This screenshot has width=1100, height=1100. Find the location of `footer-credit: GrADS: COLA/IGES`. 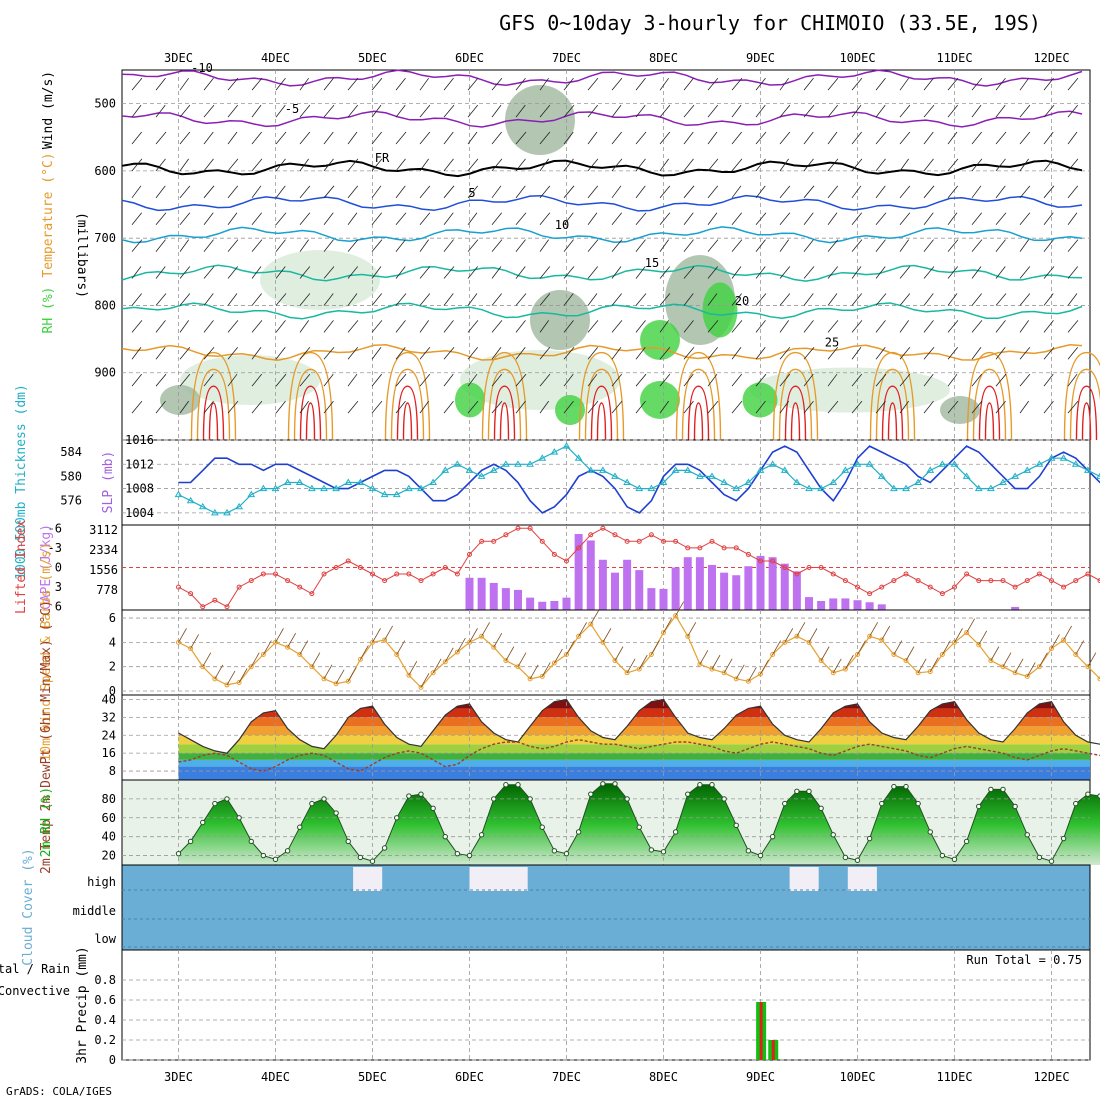

footer-credit: GrADS: COLA/IGES is located at coordinates (59, 1091).